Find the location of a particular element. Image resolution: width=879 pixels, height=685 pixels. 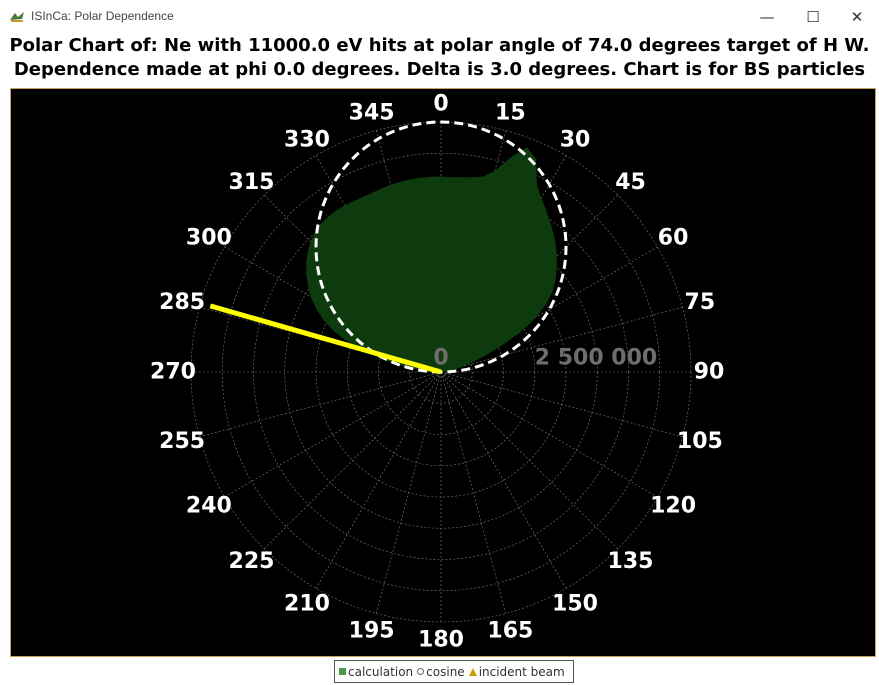

angle-label: 15 is located at coordinates (510, 113).